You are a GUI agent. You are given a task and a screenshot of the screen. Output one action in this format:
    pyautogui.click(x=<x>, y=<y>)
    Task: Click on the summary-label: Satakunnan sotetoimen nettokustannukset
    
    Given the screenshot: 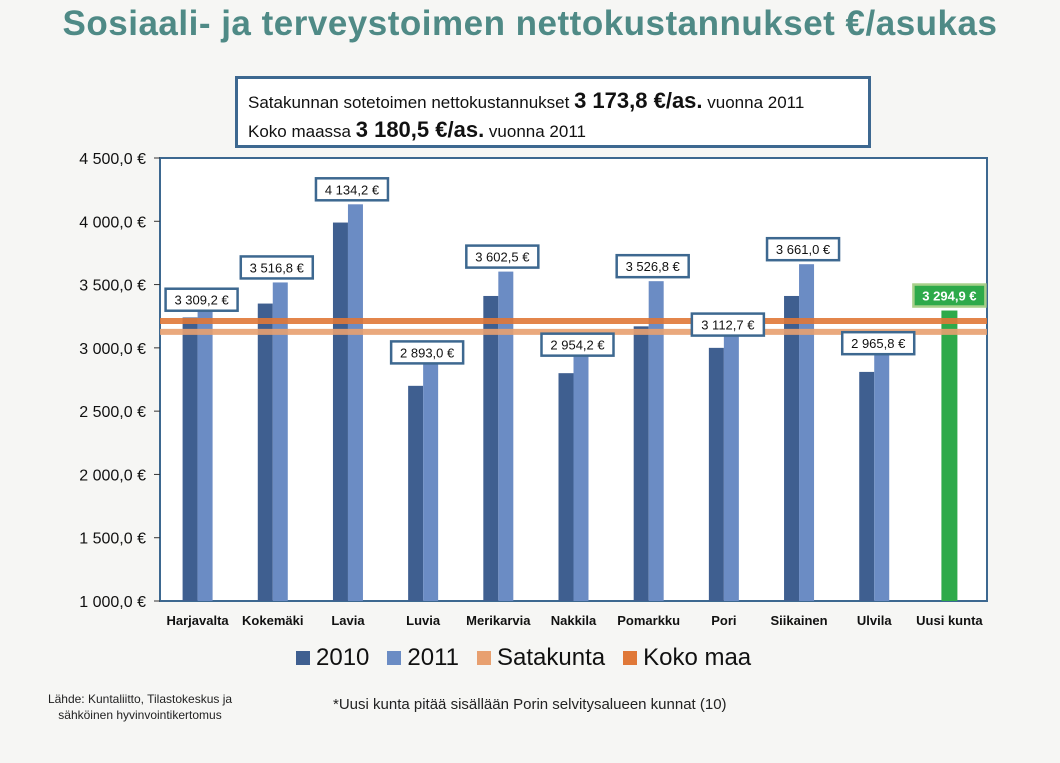 What is the action you would take?
    pyautogui.click(x=409, y=102)
    